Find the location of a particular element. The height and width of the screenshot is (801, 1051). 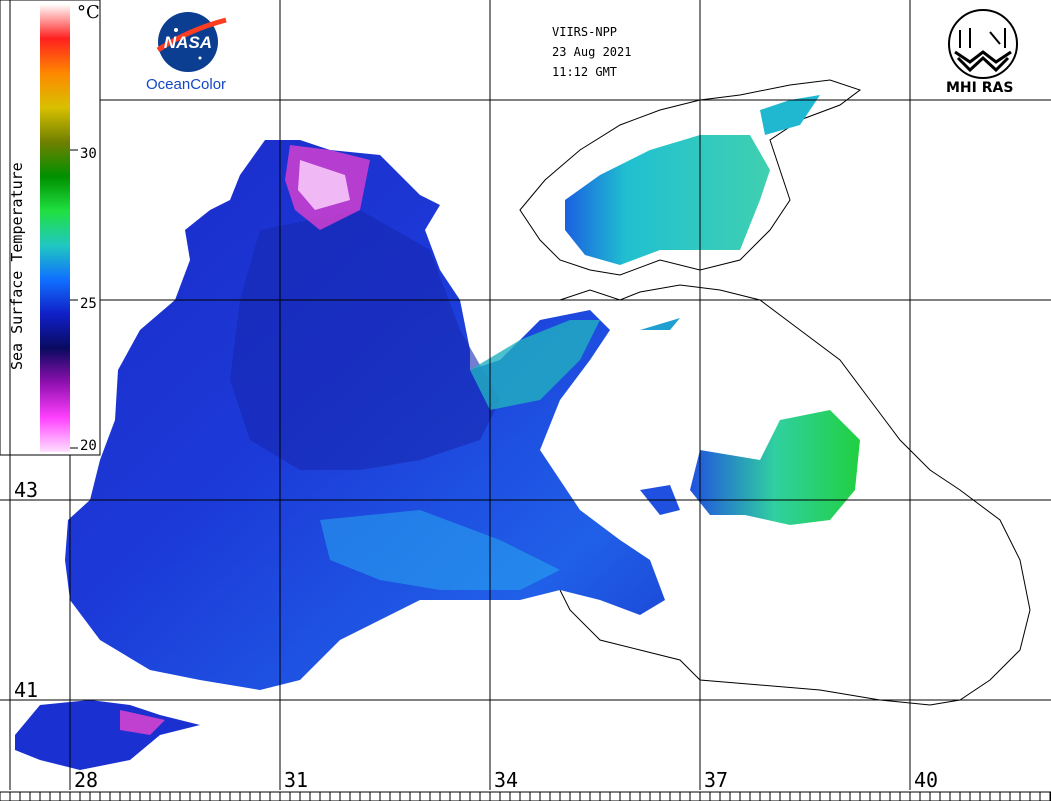

nasa-logo: NASA is located at coordinates (191, 42).